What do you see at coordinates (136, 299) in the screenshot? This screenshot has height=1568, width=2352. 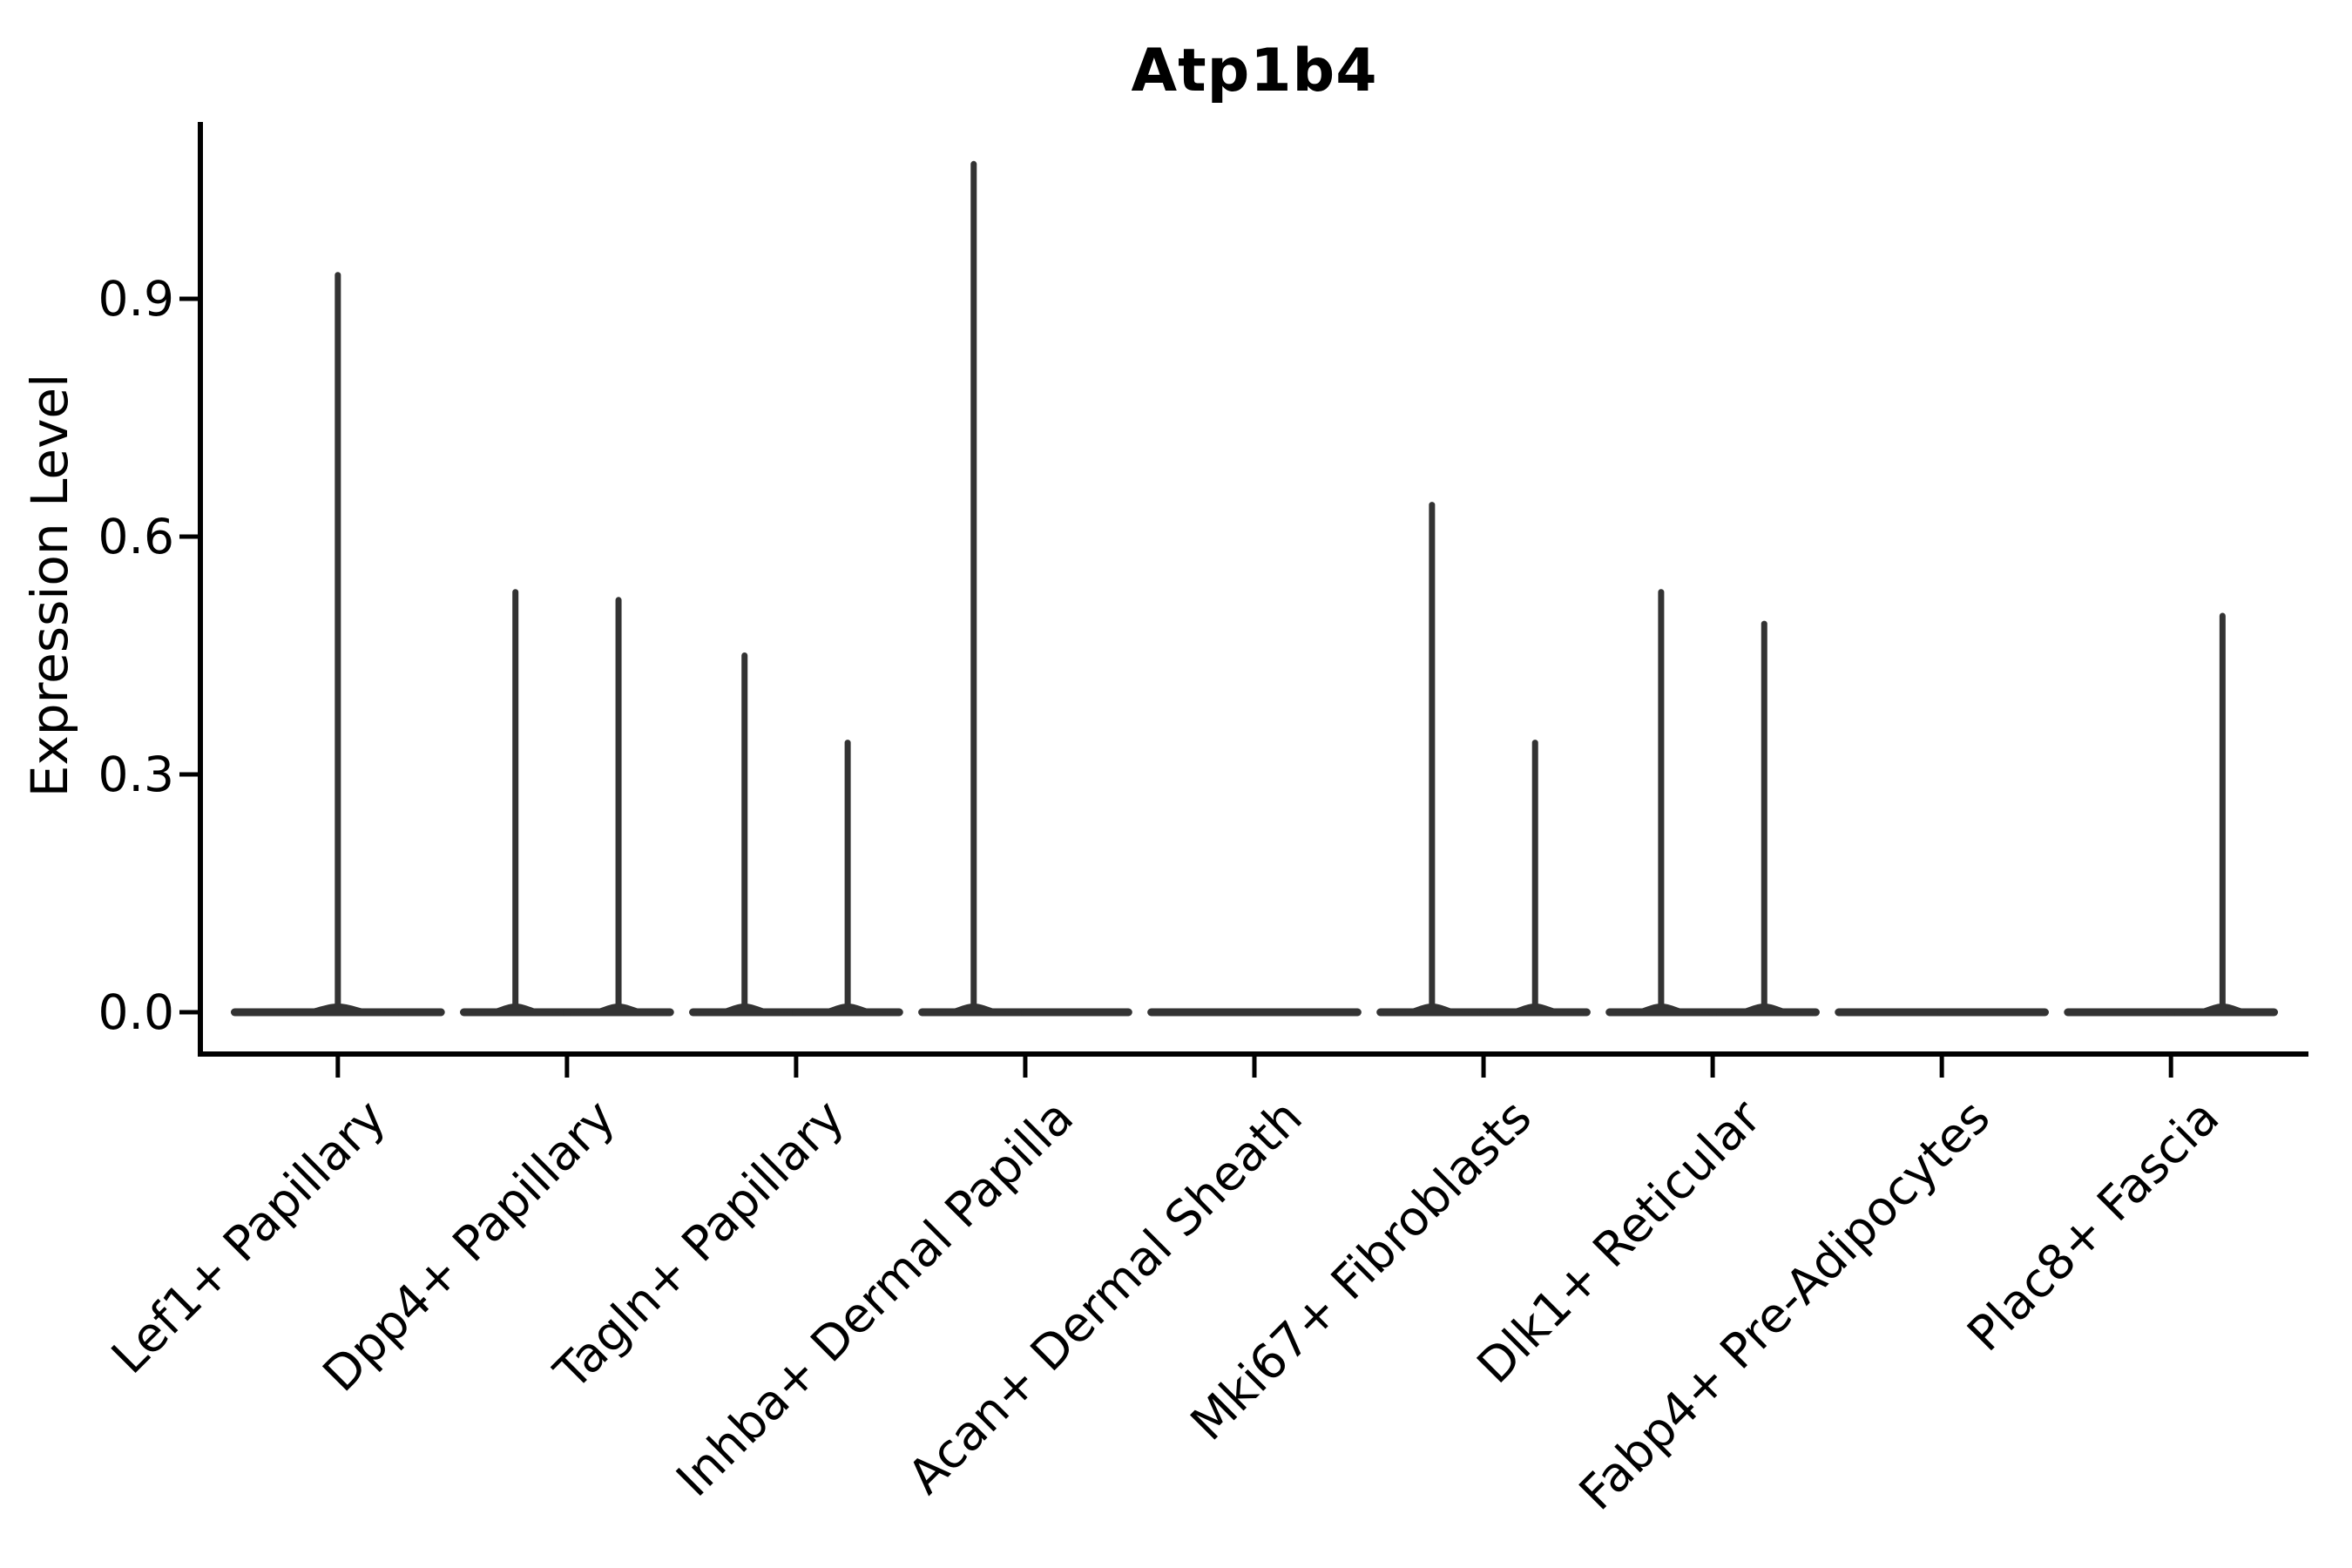 I see `y-tick-label: 0.9` at bounding box center [136, 299].